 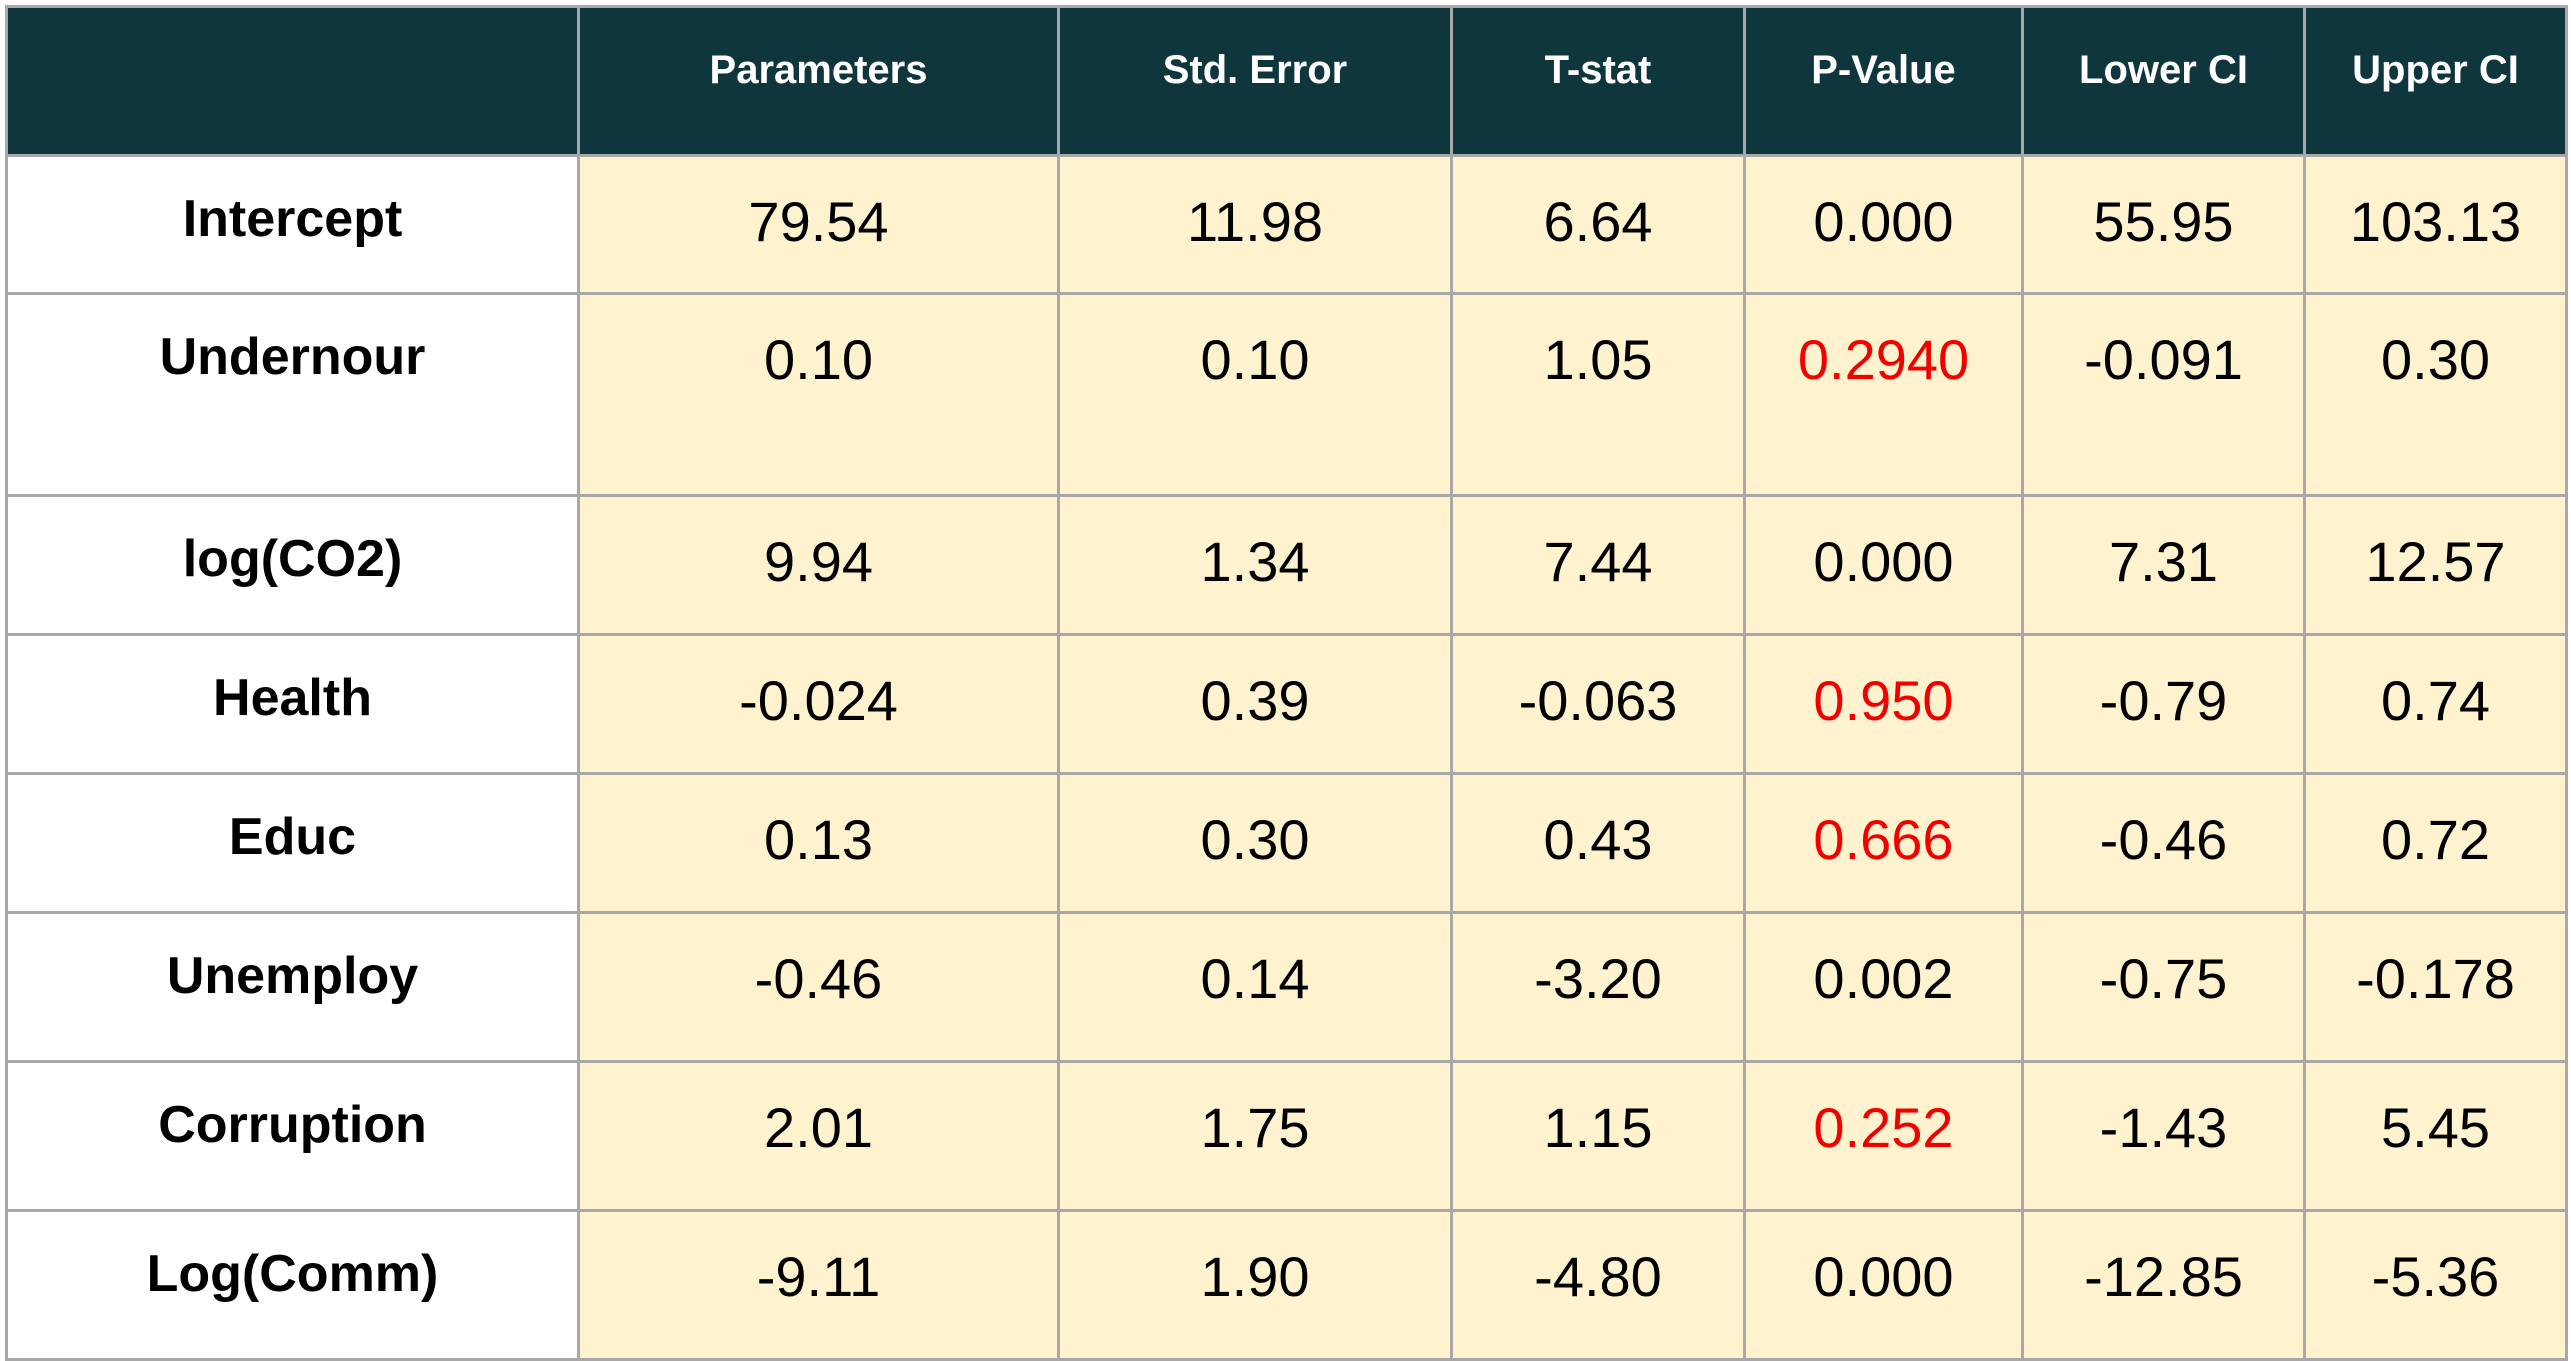 What do you see at coordinates (1883, 704) in the screenshot?
I see `p-value-cell: 0.950` at bounding box center [1883, 704].